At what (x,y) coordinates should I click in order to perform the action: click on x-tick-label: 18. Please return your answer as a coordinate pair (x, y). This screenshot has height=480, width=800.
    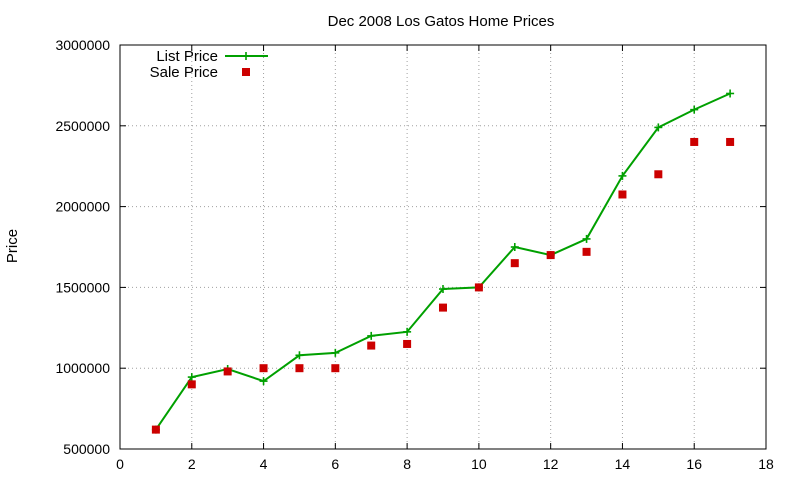
    Looking at the image, I should click on (766, 464).